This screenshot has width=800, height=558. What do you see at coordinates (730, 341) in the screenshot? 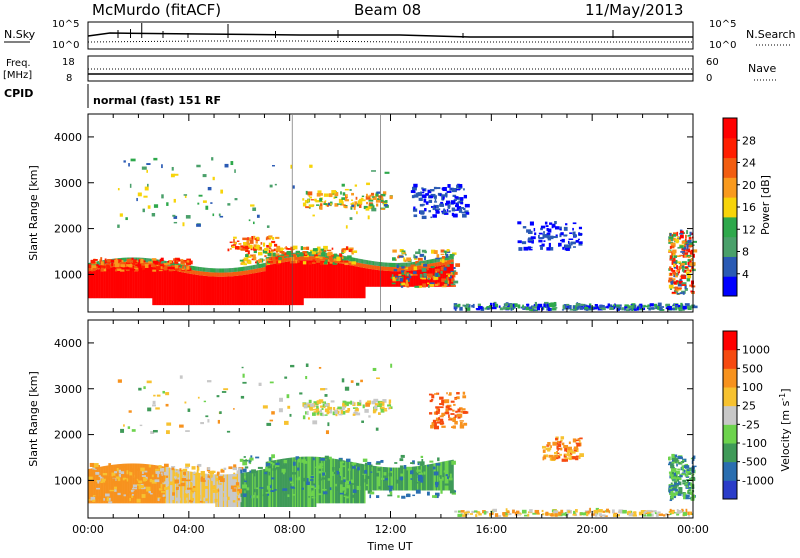
I see `colorbar-swatch` at bounding box center [730, 341].